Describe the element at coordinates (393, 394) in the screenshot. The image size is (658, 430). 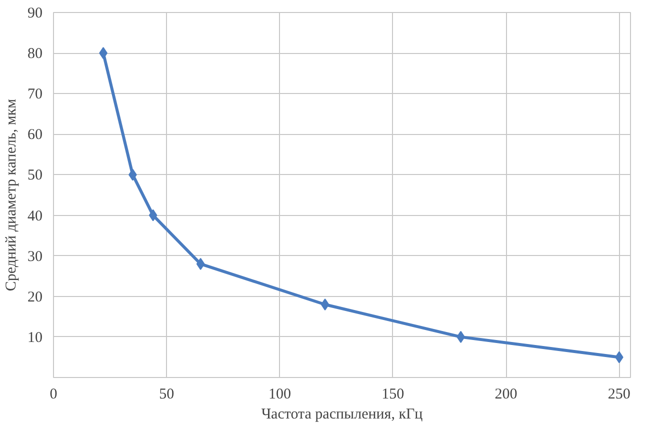
I see `x-tick-label: 150` at that location.